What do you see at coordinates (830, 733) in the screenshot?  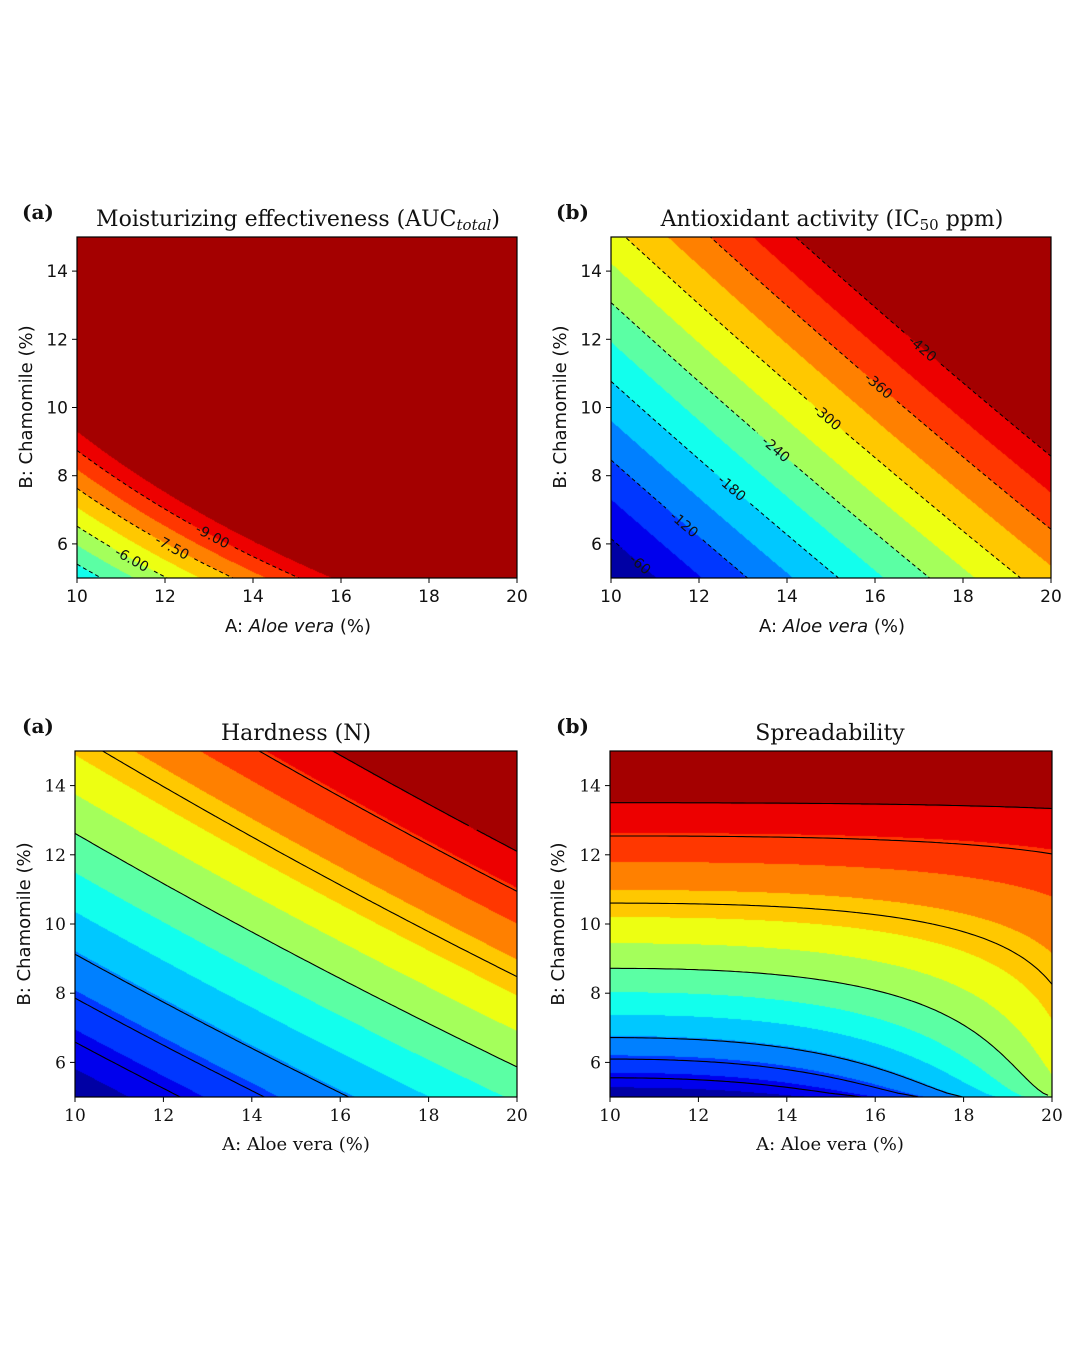 I see `chart-title: Spreadability` at bounding box center [830, 733].